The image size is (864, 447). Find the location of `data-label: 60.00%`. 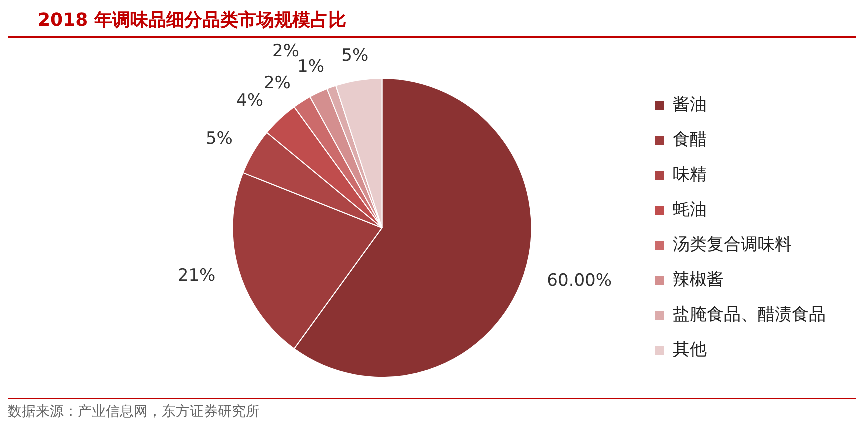

data-label: 60.00% is located at coordinates (579, 281).